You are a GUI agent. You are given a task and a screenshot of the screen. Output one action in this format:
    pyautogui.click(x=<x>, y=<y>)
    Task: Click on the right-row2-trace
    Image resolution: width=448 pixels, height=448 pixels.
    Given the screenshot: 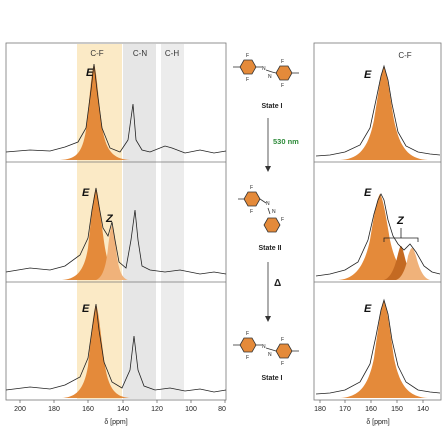 What is the action you would take?
    pyautogui.click(x=378, y=235)
    